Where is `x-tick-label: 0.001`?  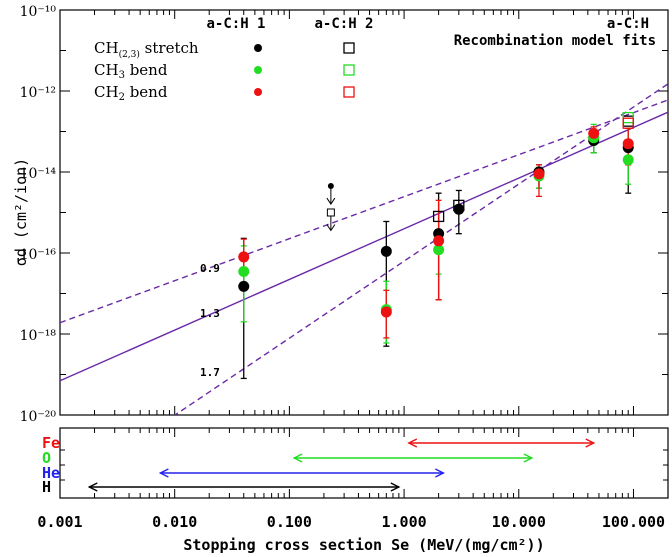
x-tick-label: 0.001 is located at coordinates (59, 522).